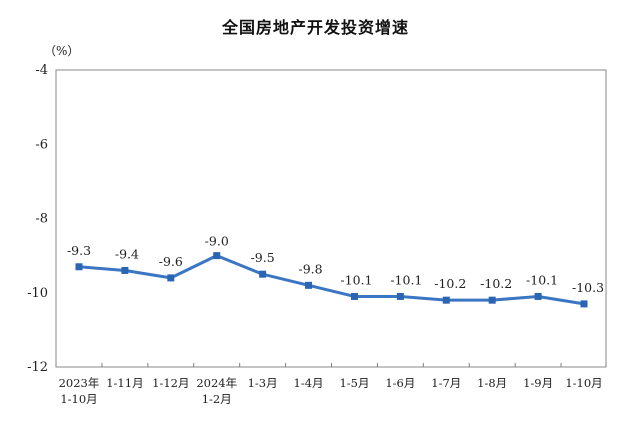  I want to click on x-tick-label: 1-4月, so click(309, 383).